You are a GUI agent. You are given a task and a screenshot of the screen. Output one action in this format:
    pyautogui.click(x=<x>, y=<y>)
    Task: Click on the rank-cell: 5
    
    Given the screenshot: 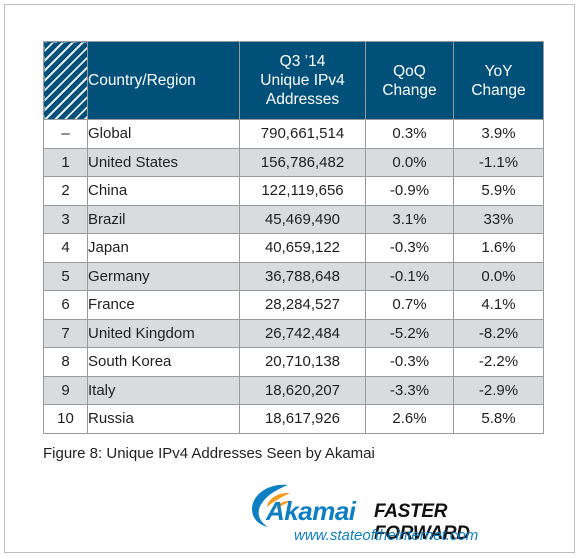 What is the action you would take?
    pyautogui.click(x=65, y=276)
    